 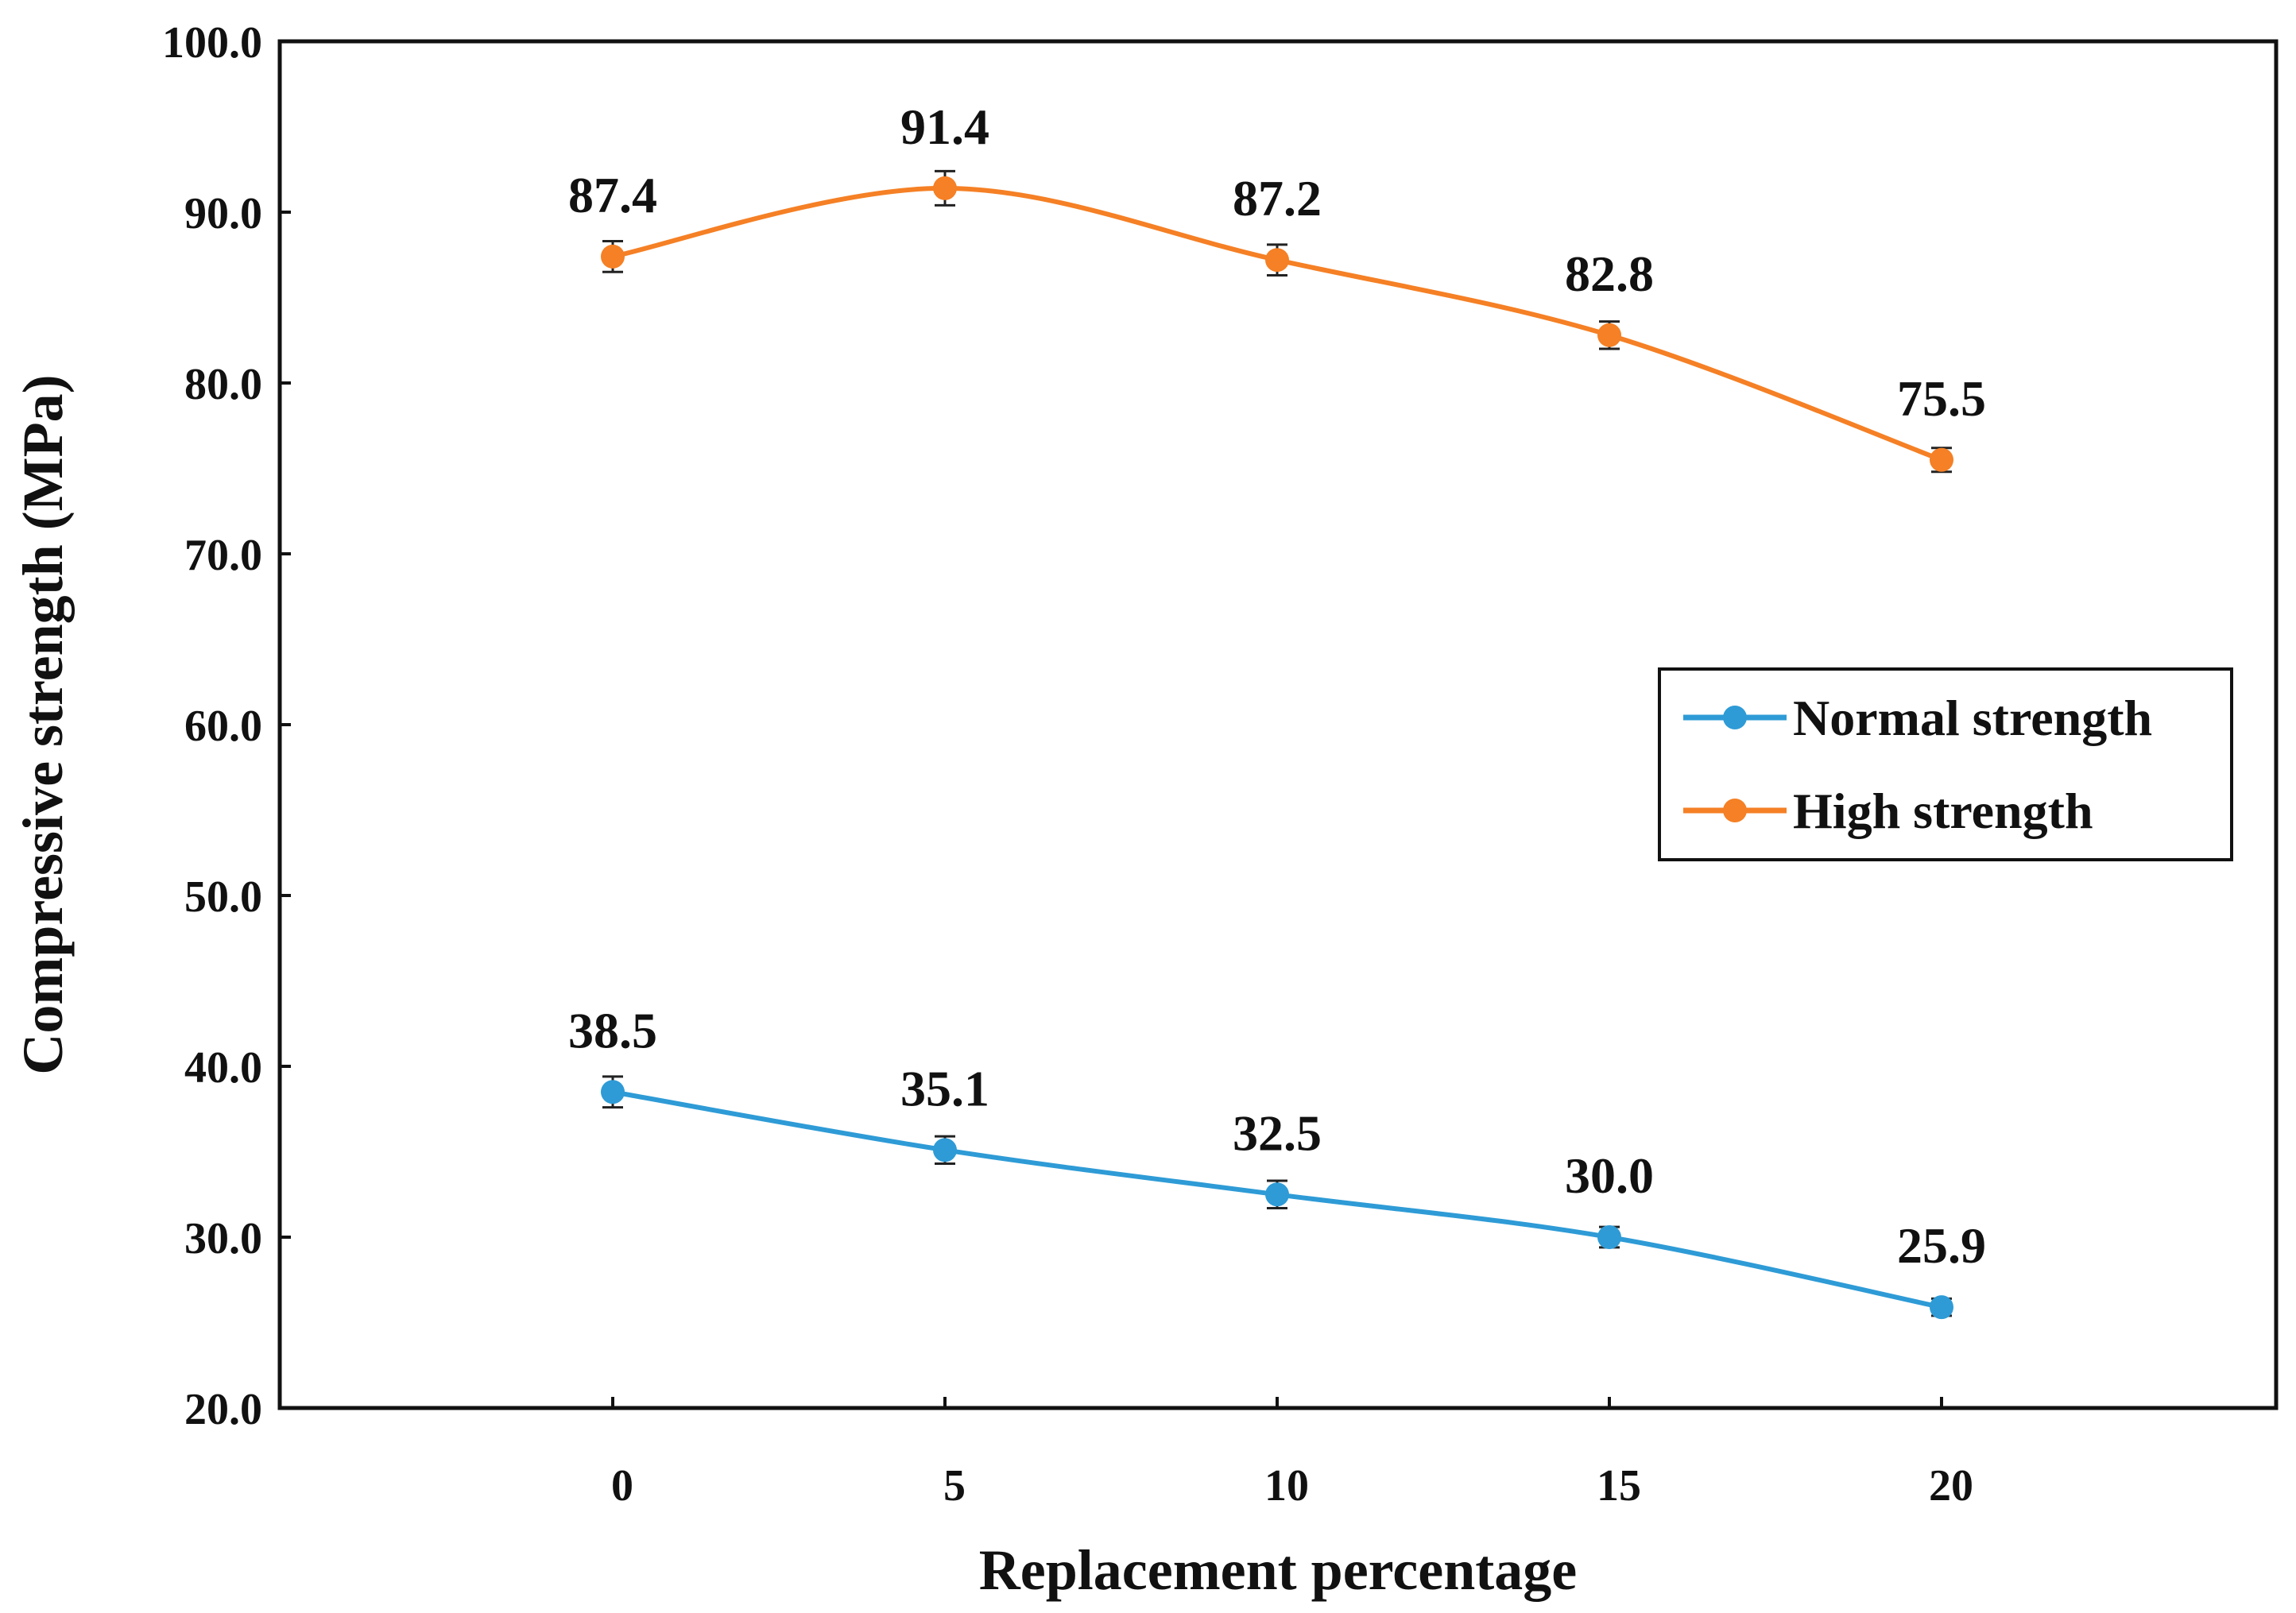 What do you see at coordinates (1277, 1132) in the screenshot?
I see `data-label-normal-strength: 32.5` at bounding box center [1277, 1132].